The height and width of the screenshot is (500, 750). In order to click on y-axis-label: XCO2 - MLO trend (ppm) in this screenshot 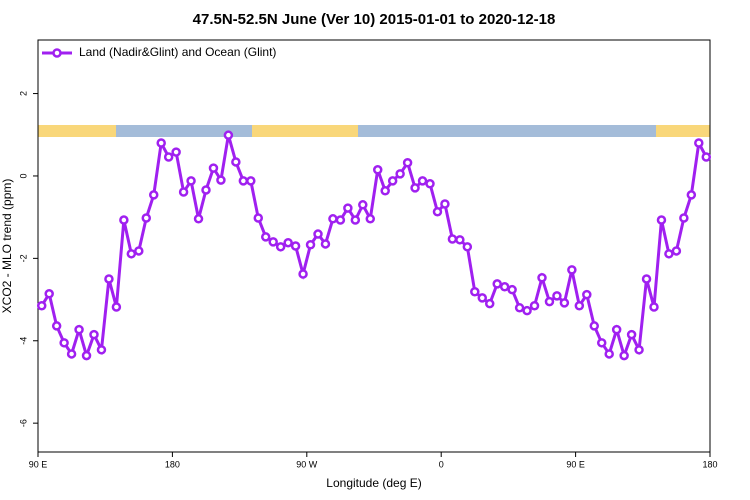, I will do `click(7, 246)`.